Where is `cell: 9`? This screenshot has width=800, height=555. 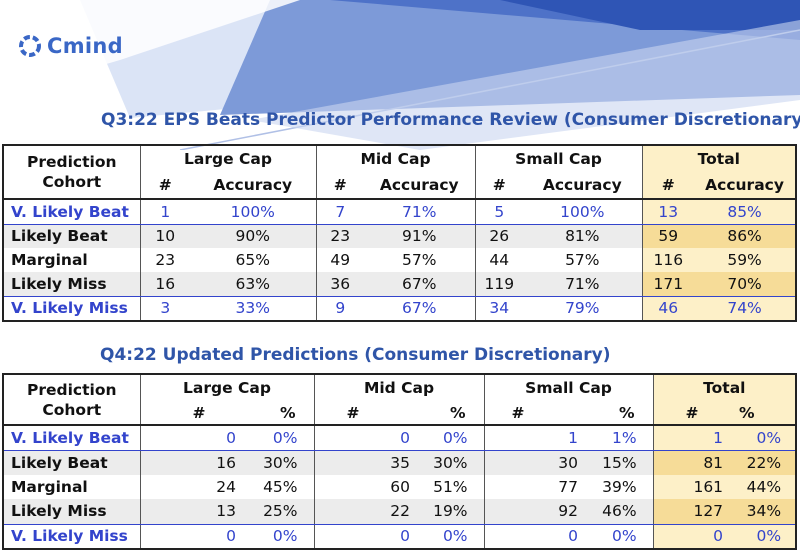
cell: 9 is located at coordinates (340, 309).